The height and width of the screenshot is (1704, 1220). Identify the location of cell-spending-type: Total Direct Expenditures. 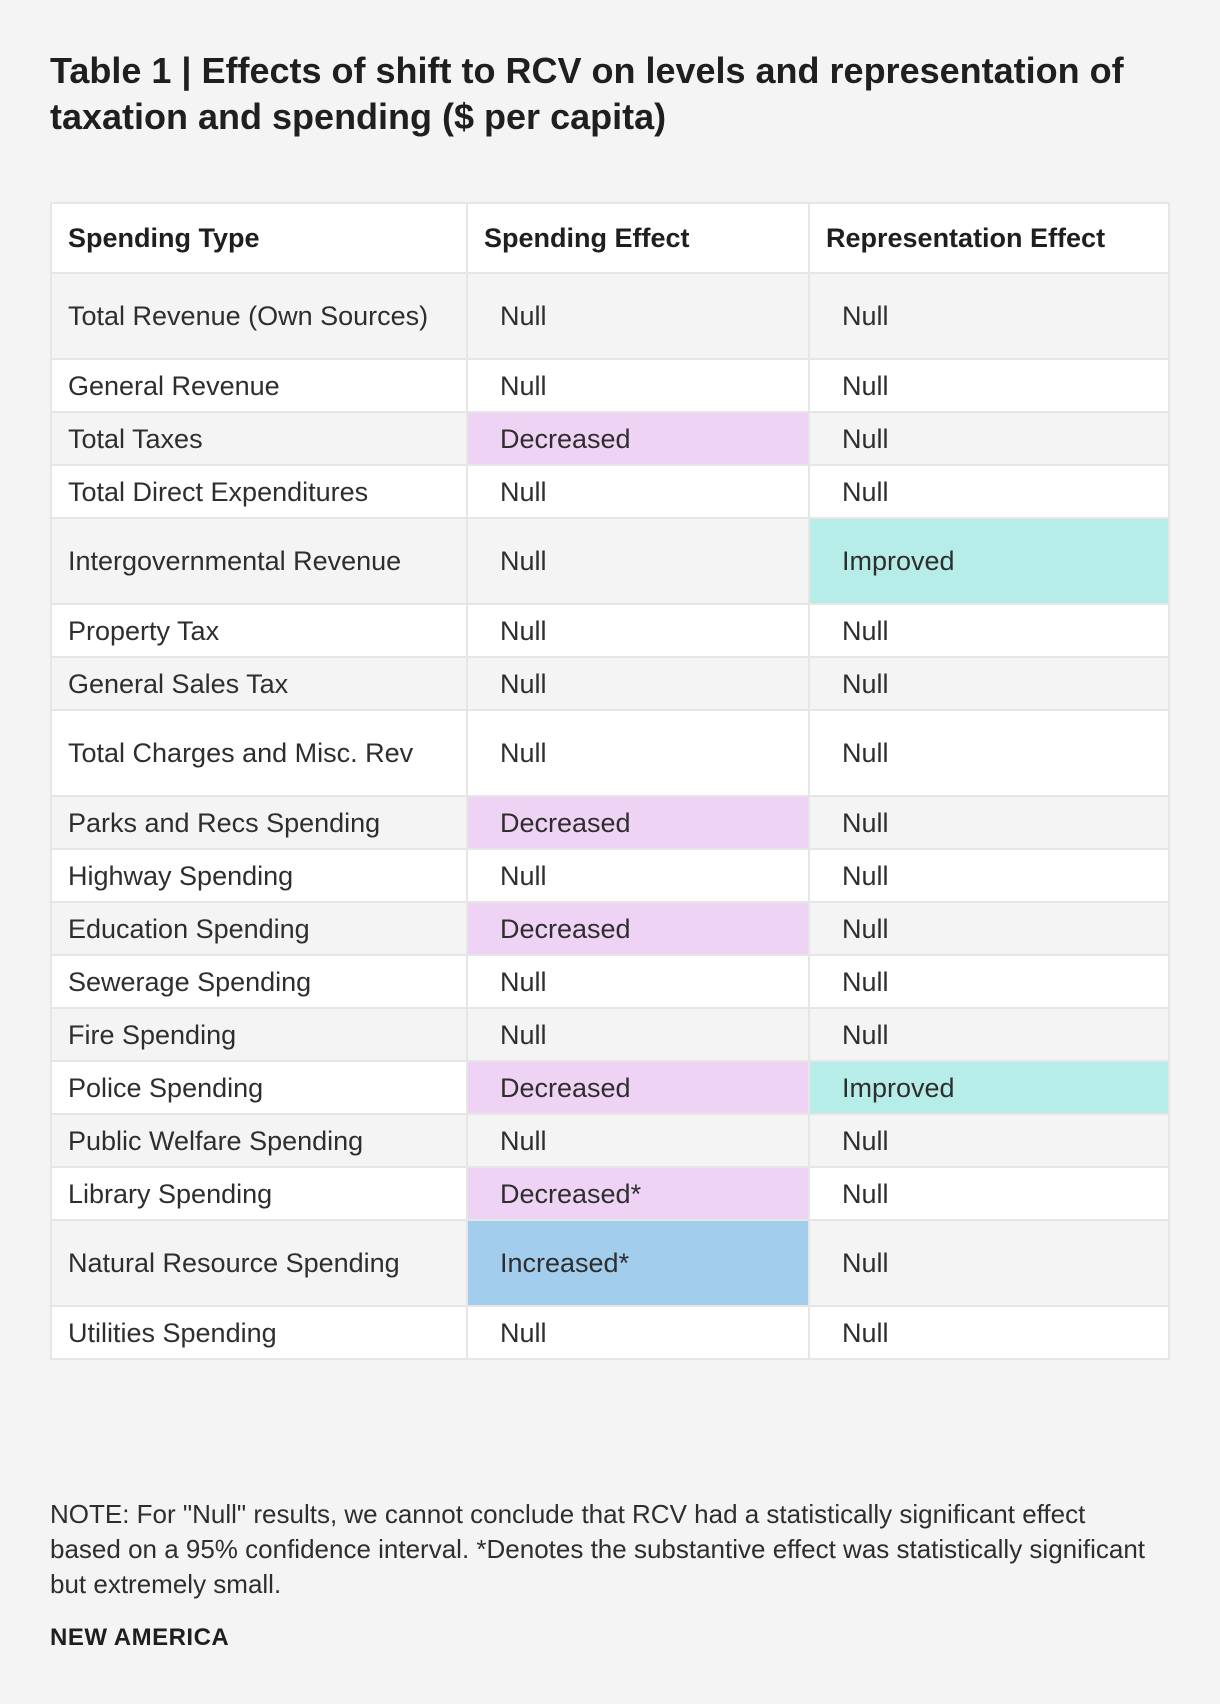
(259, 491).